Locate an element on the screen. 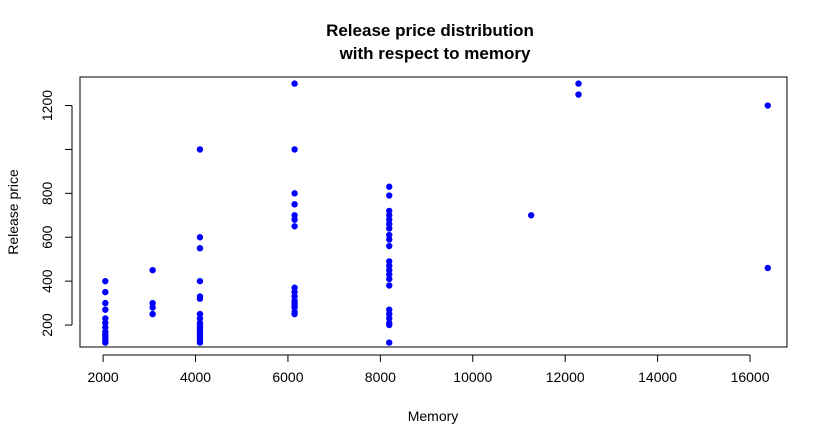 Image resolution: width=828 pixels, height=446 pixels. x-axis-label: Memory is located at coordinates (433, 416).